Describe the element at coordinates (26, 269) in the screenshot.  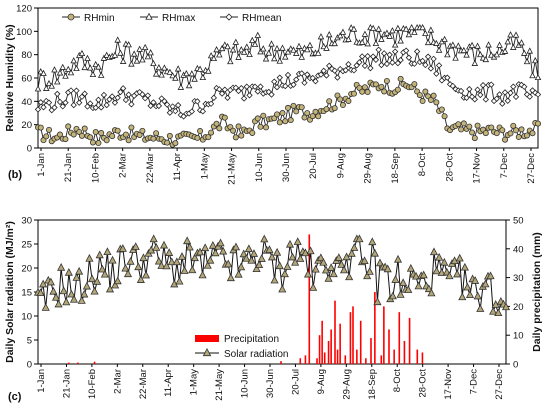
I see `y-tick-label: 20` at that location.